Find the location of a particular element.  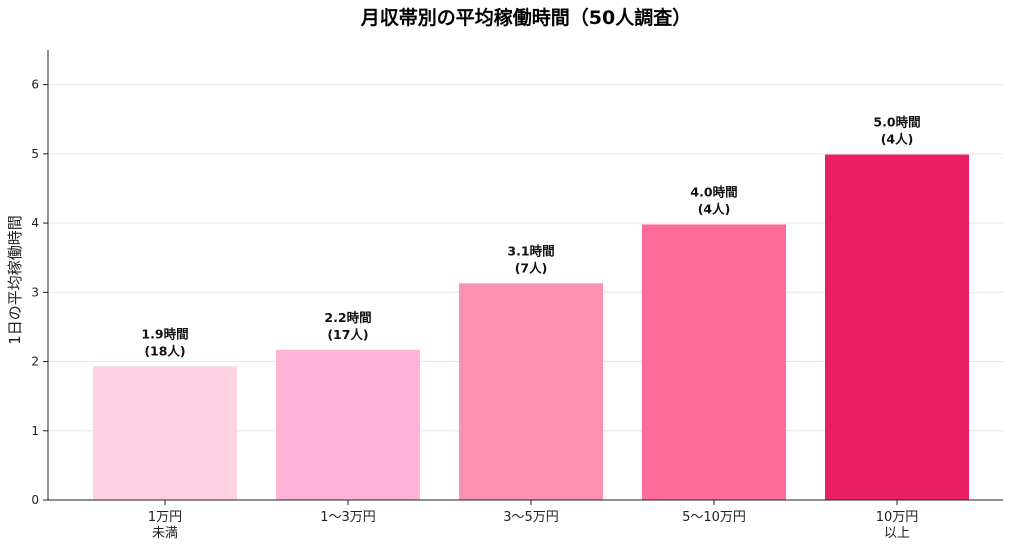

data-label: 1.9時間 is located at coordinates (164, 333).